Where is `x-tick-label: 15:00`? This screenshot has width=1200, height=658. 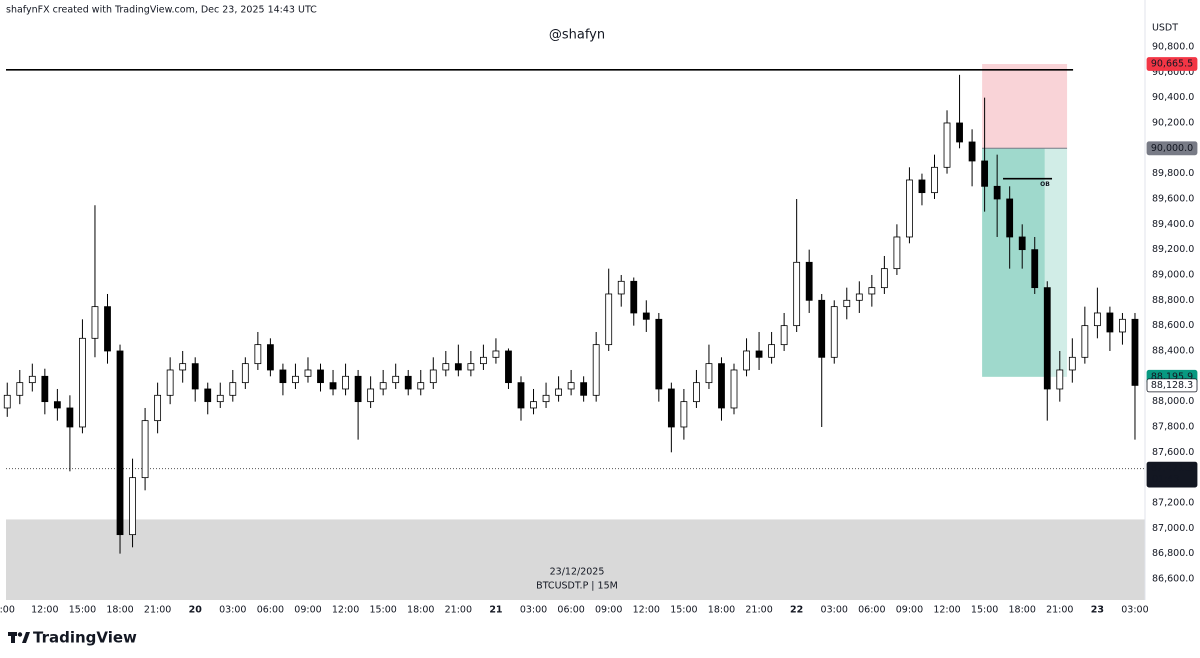 x-tick-label: 15:00 is located at coordinates (984, 610).